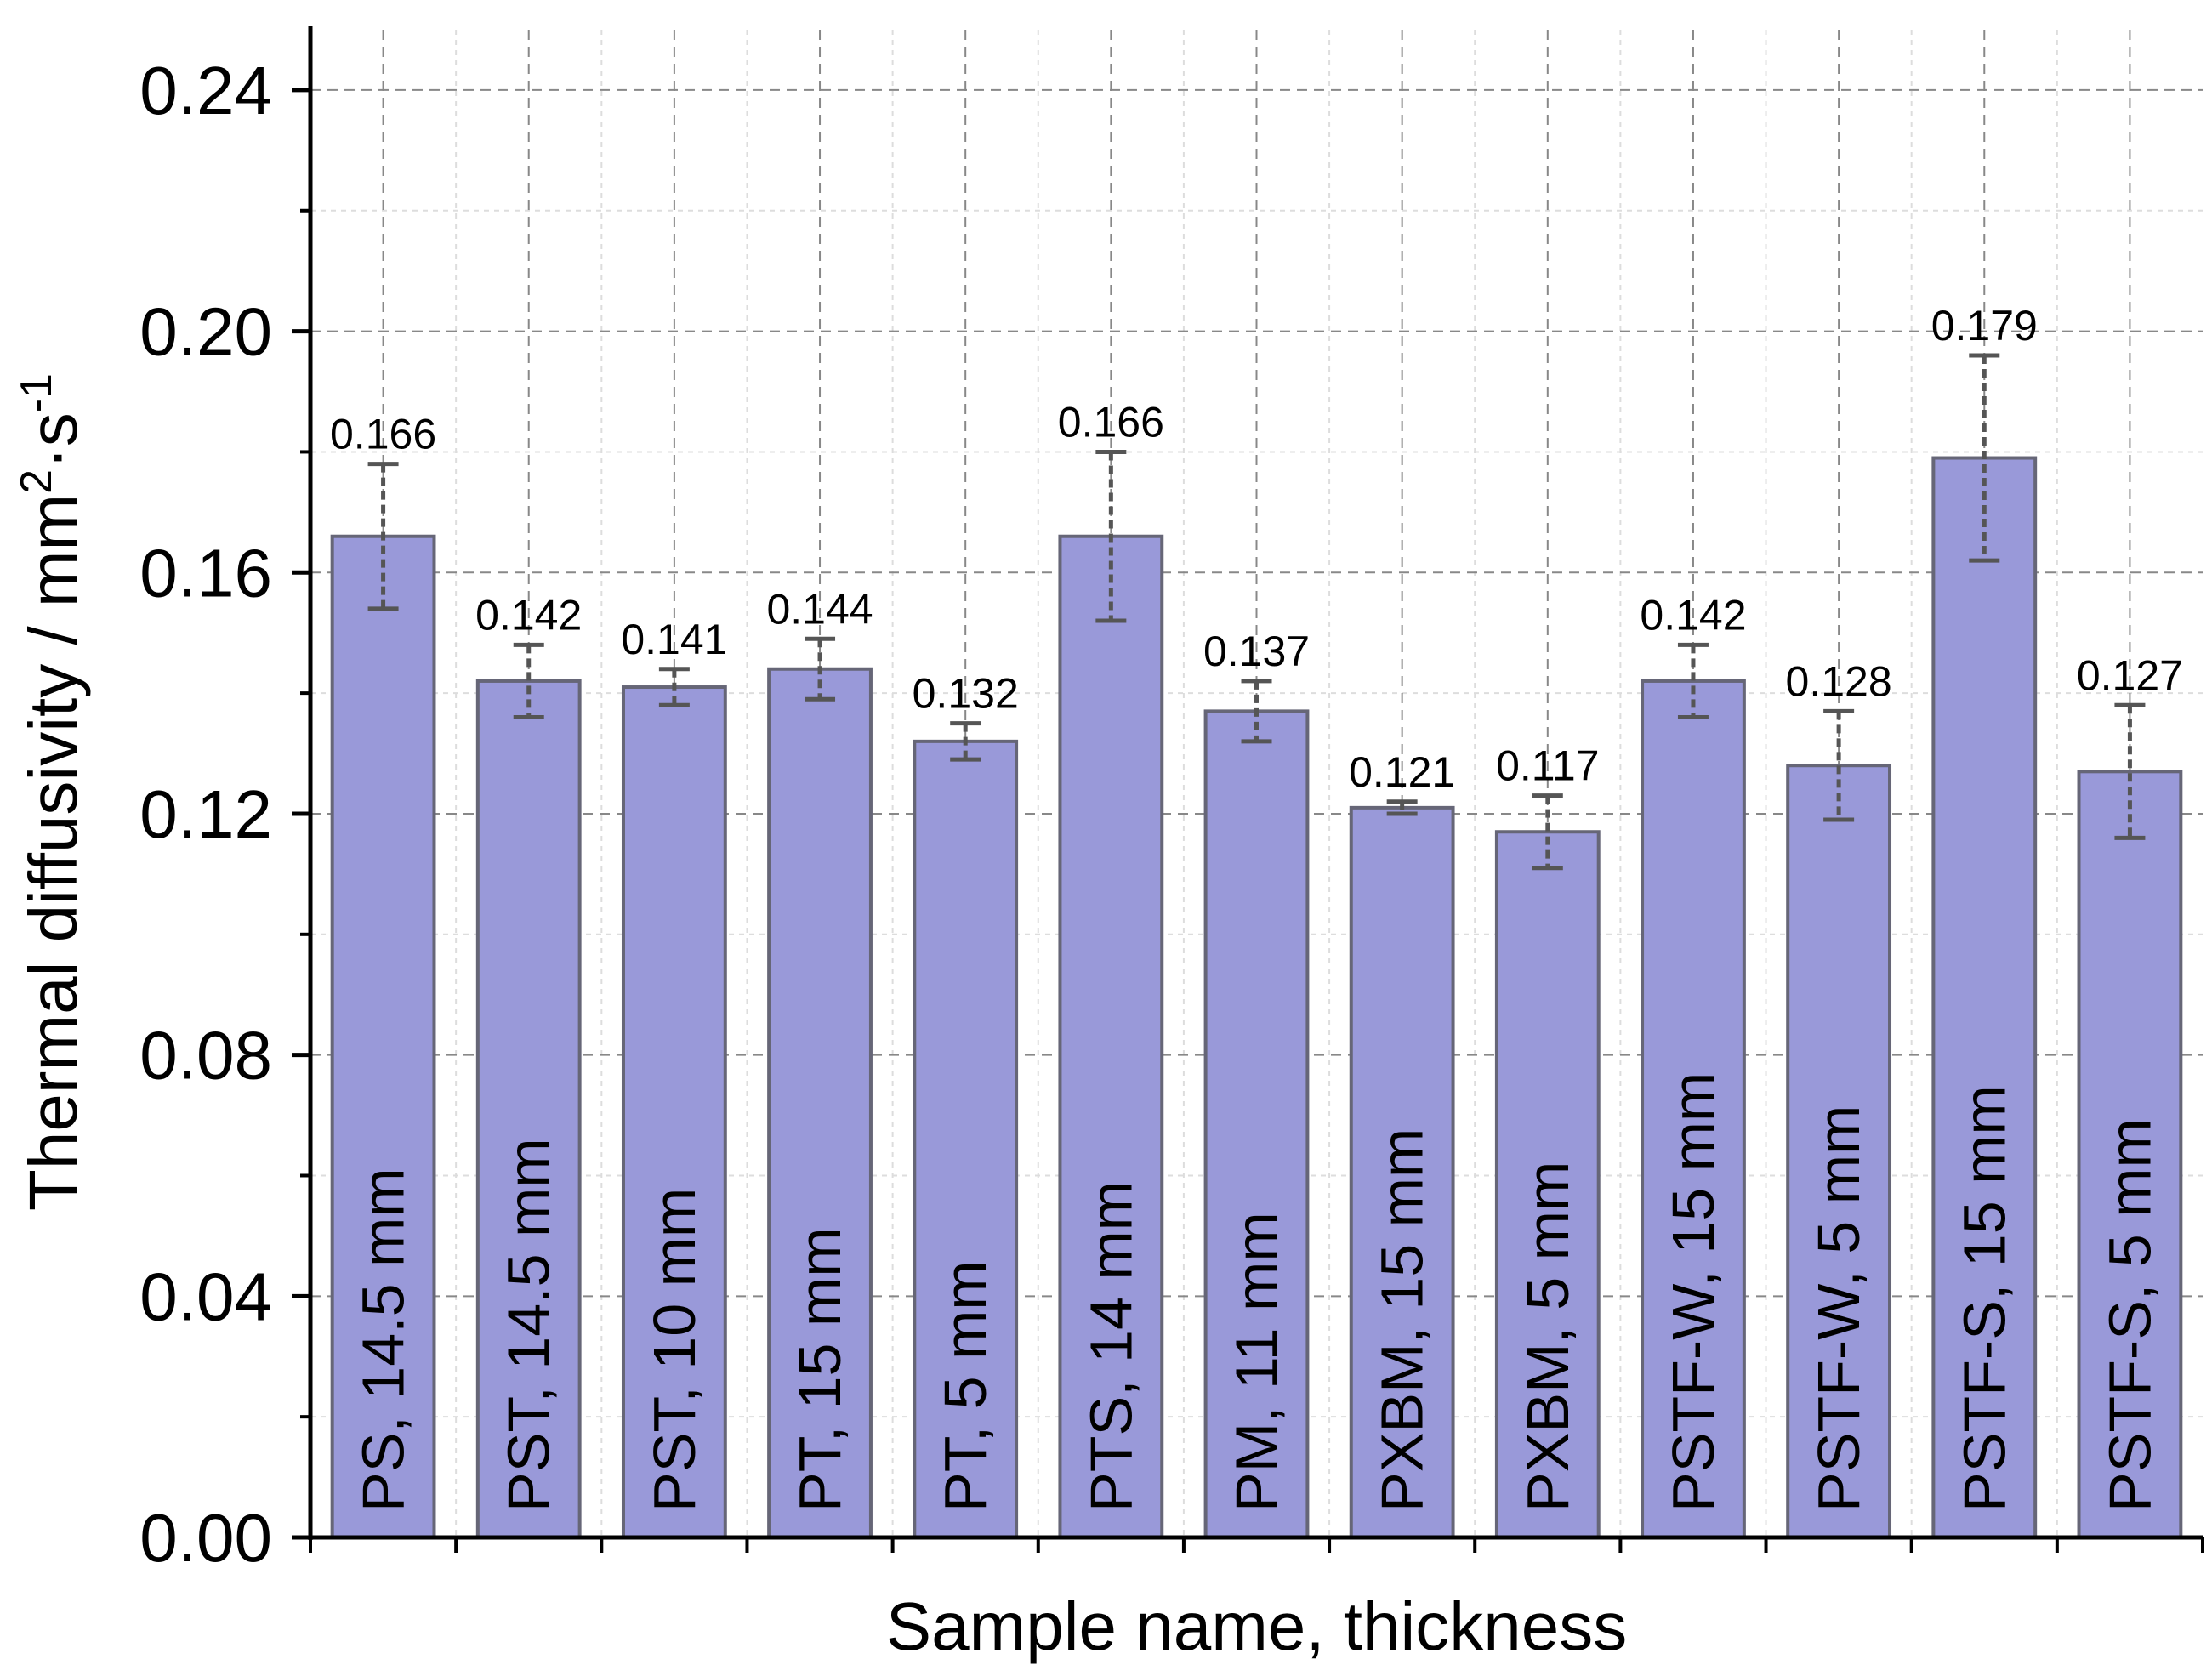 Image resolution: width=2212 pixels, height=1676 pixels. What do you see at coordinates (384, 1340) in the screenshot?
I see `bar-category-label: PS, 14.5 mm` at bounding box center [384, 1340].